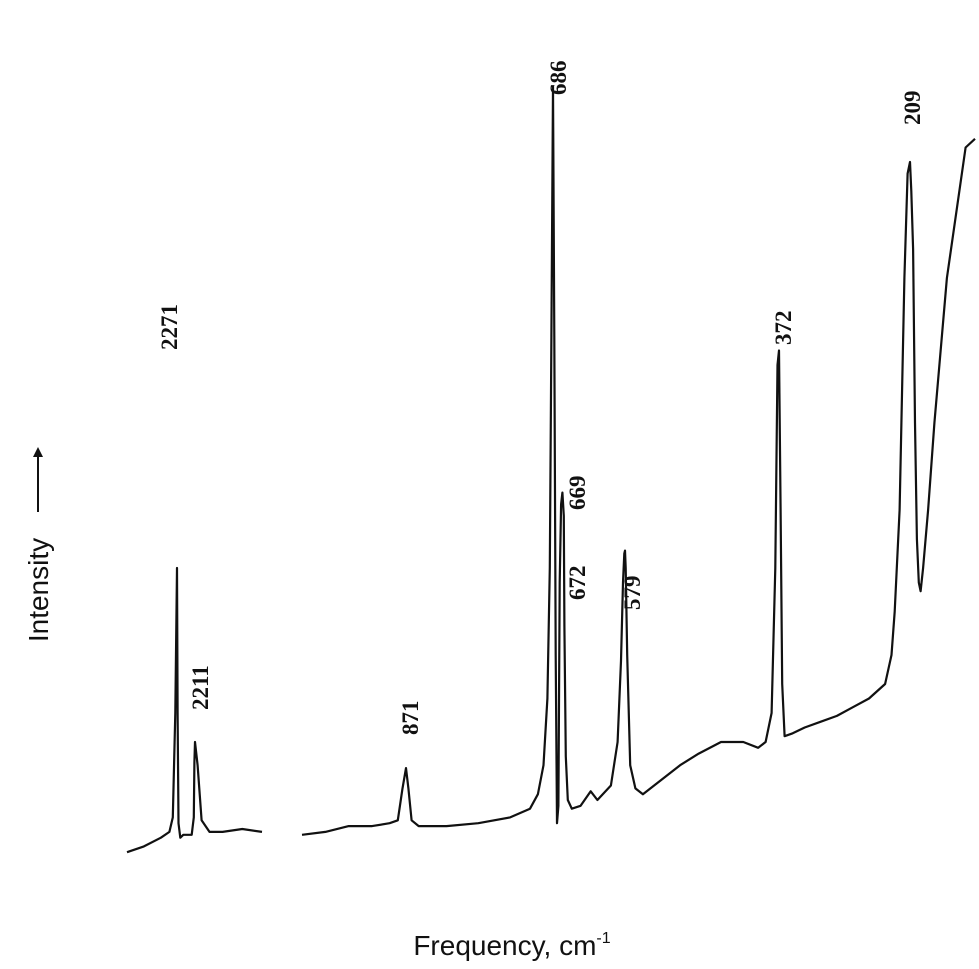 Image resolution: width=979 pixels, height=969 pixels. What do you see at coordinates (577, 583) in the screenshot?
I see `peak-label-672: 672` at bounding box center [577, 583].